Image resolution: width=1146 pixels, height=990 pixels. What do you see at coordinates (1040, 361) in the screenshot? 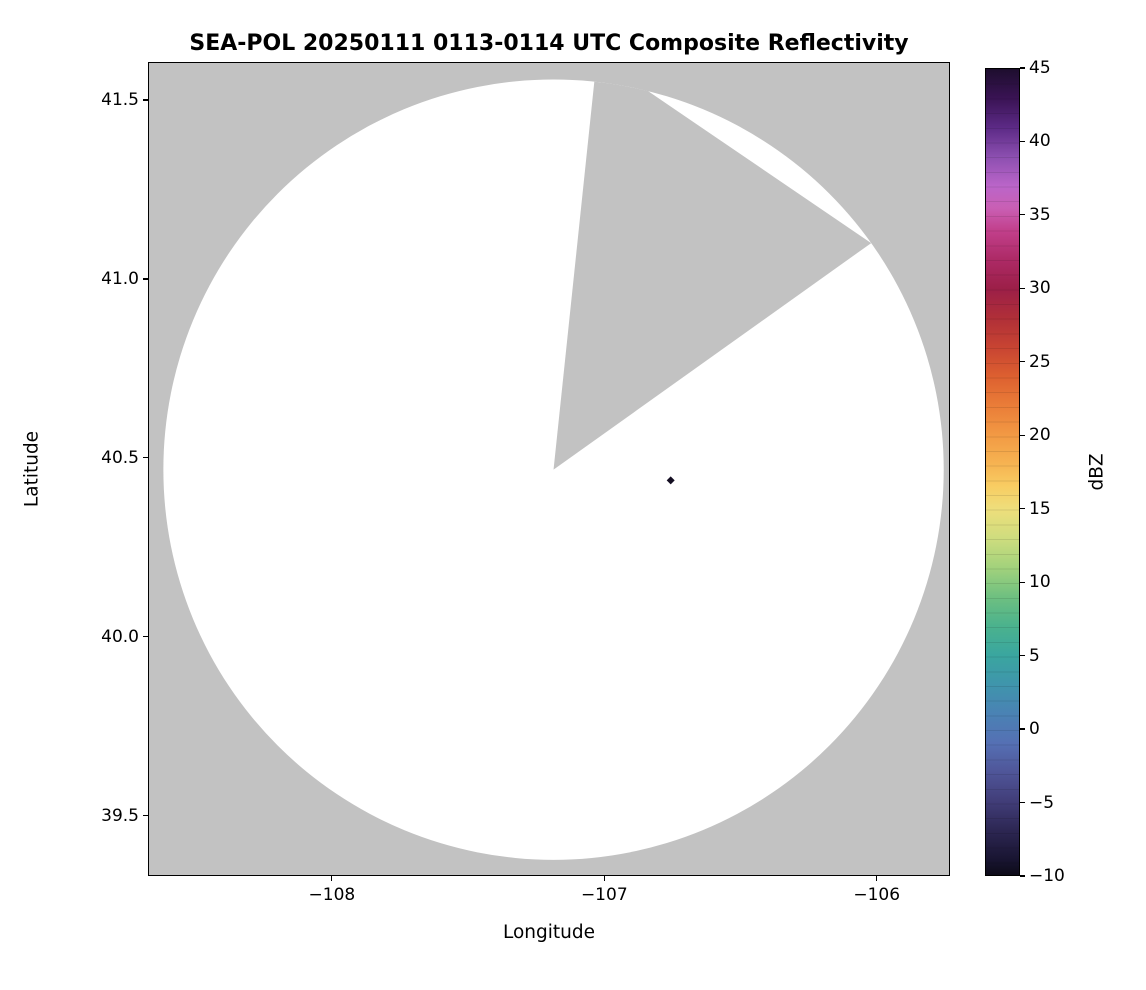
I see `colorbar-tick-label: 25` at bounding box center [1040, 361].